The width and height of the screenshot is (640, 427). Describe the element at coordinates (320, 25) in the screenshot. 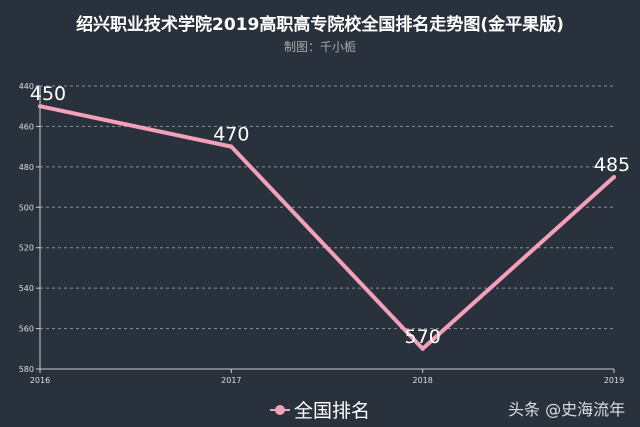

I see `chart-title: 绍兴职业技术学院2019高职高专院校全国排名走势图(金平果版)` at that location.